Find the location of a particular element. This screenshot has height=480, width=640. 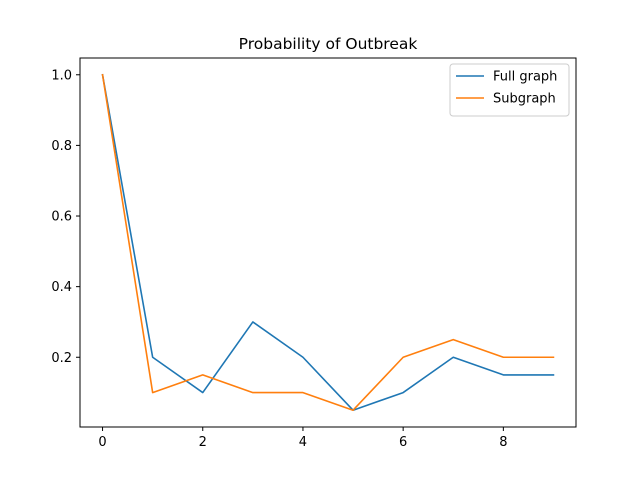

y-tick-label: 0.2 is located at coordinates (61, 358).